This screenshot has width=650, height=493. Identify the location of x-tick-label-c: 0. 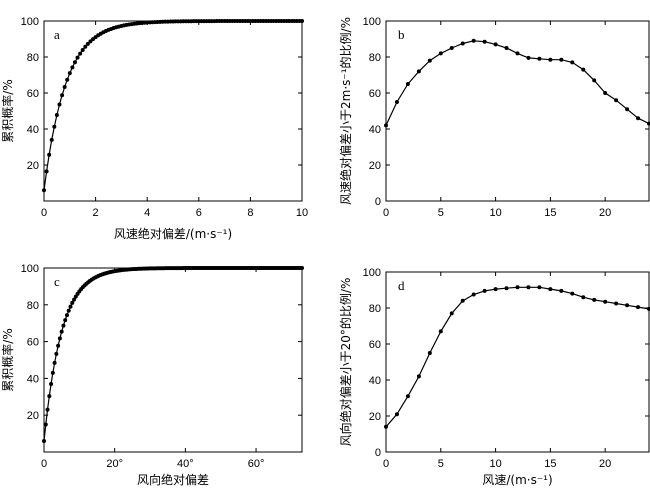
(44, 464).